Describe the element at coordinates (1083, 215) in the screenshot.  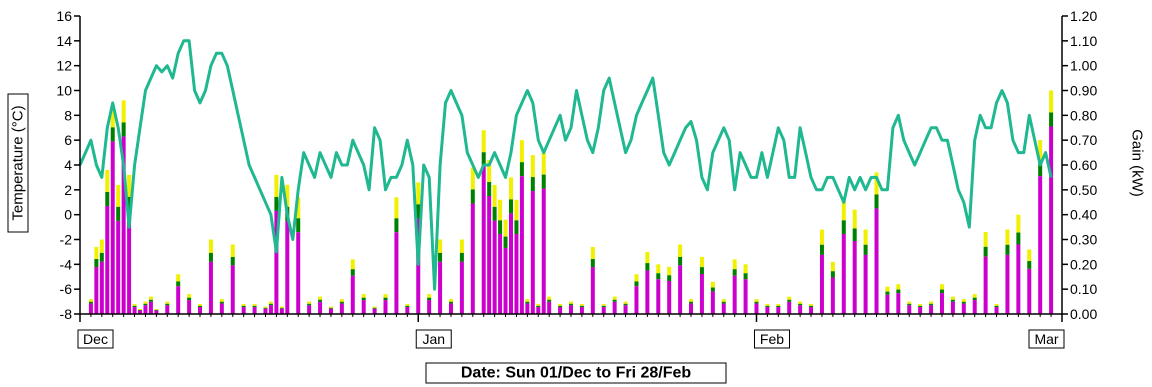
I see `right-axis-tick-label: 0.40` at that location.